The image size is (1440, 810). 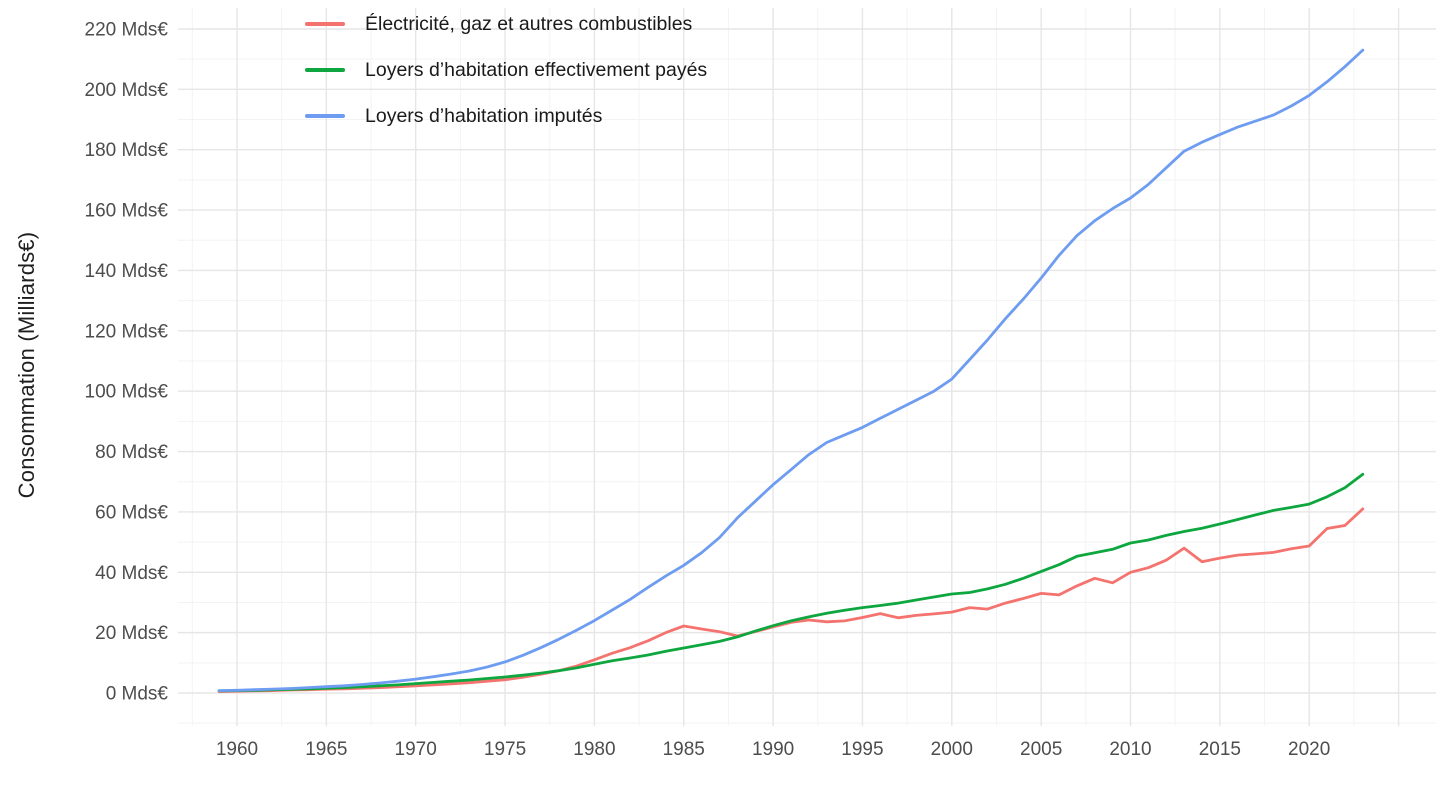 What do you see at coordinates (131, 573) in the screenshot?
I see `y-tick-label: 40 Mds€` at bounding box center [131, 573].